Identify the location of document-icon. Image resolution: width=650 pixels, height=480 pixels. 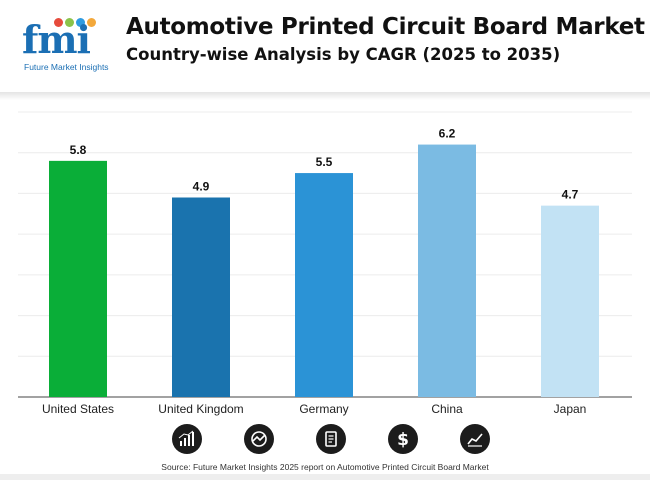
(331, 439).